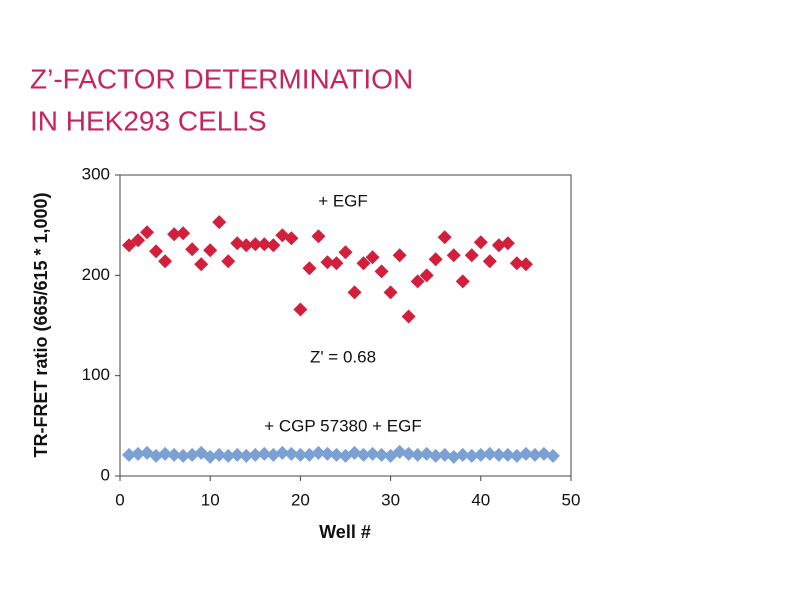 This screenshot has height=600, width=800. Describe the element at coordinates (480, 499) in the screenshot. I see `x-tick-label: 40` at that location.